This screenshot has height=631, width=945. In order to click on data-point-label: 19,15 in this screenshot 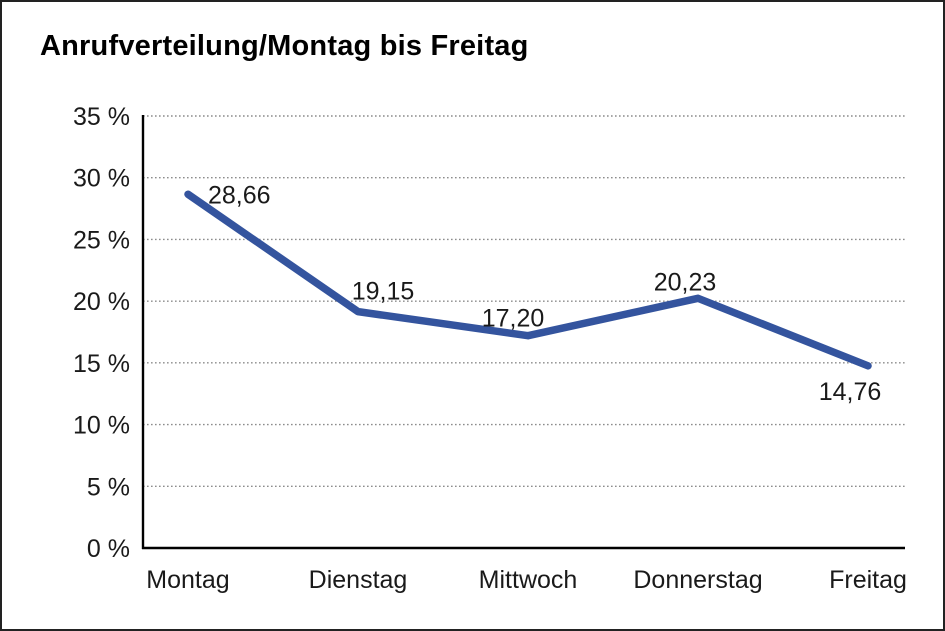, I will do `click(383, 292)`.